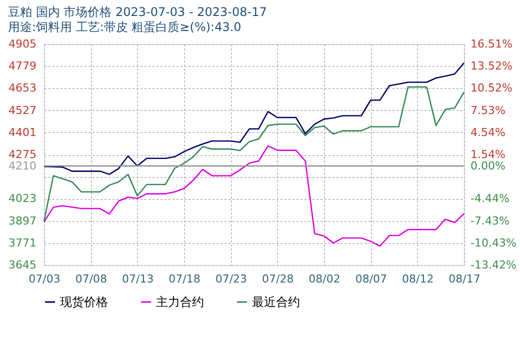 The image size is (520, 350). I want to click on x-tick-label: 08/17, so click(464, 279).